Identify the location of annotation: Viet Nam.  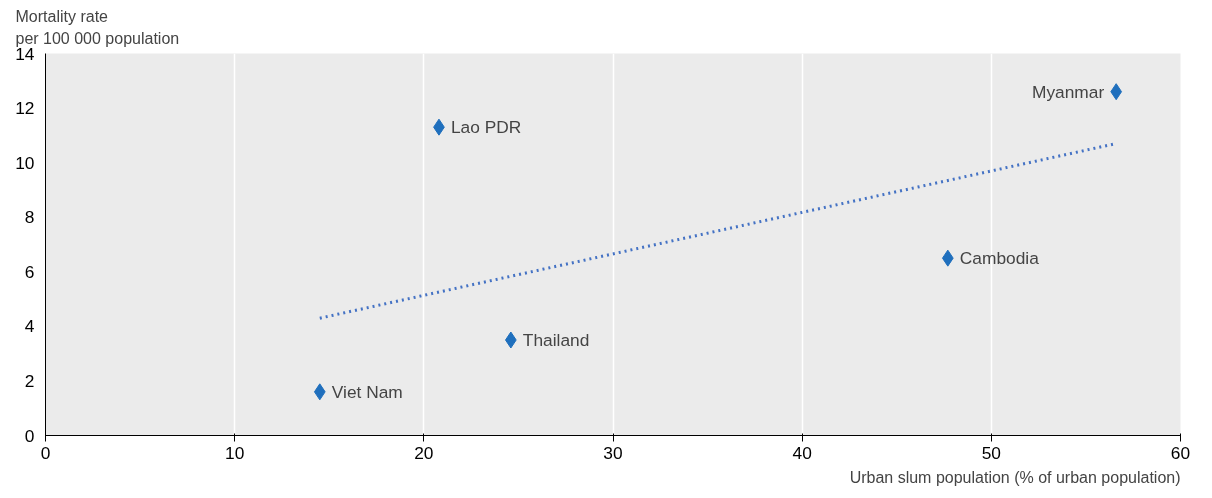
(367, 391).